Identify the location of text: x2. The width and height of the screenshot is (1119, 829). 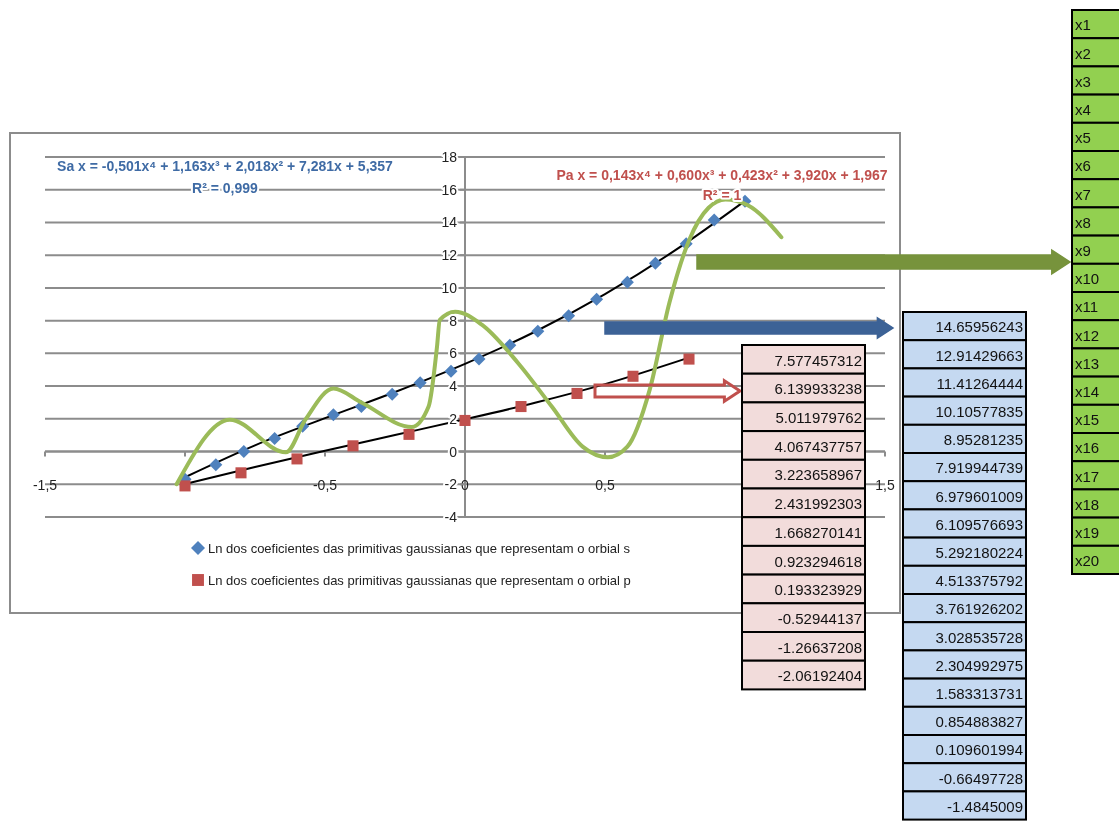
(1083, 53).